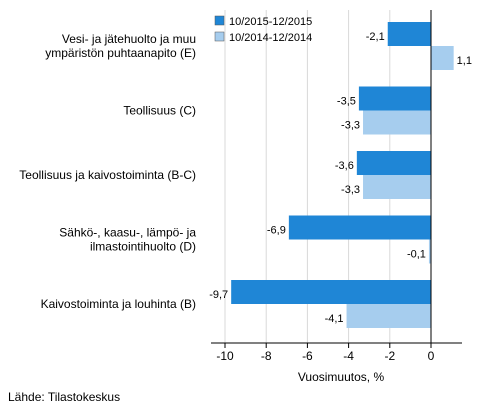 Image resolution: width=493 pixels, height=416 pixels. Describe the element at coordinates (64, 397) in the screenshot. I see `source-note: Lähde: Tilastokeskus` at that location.